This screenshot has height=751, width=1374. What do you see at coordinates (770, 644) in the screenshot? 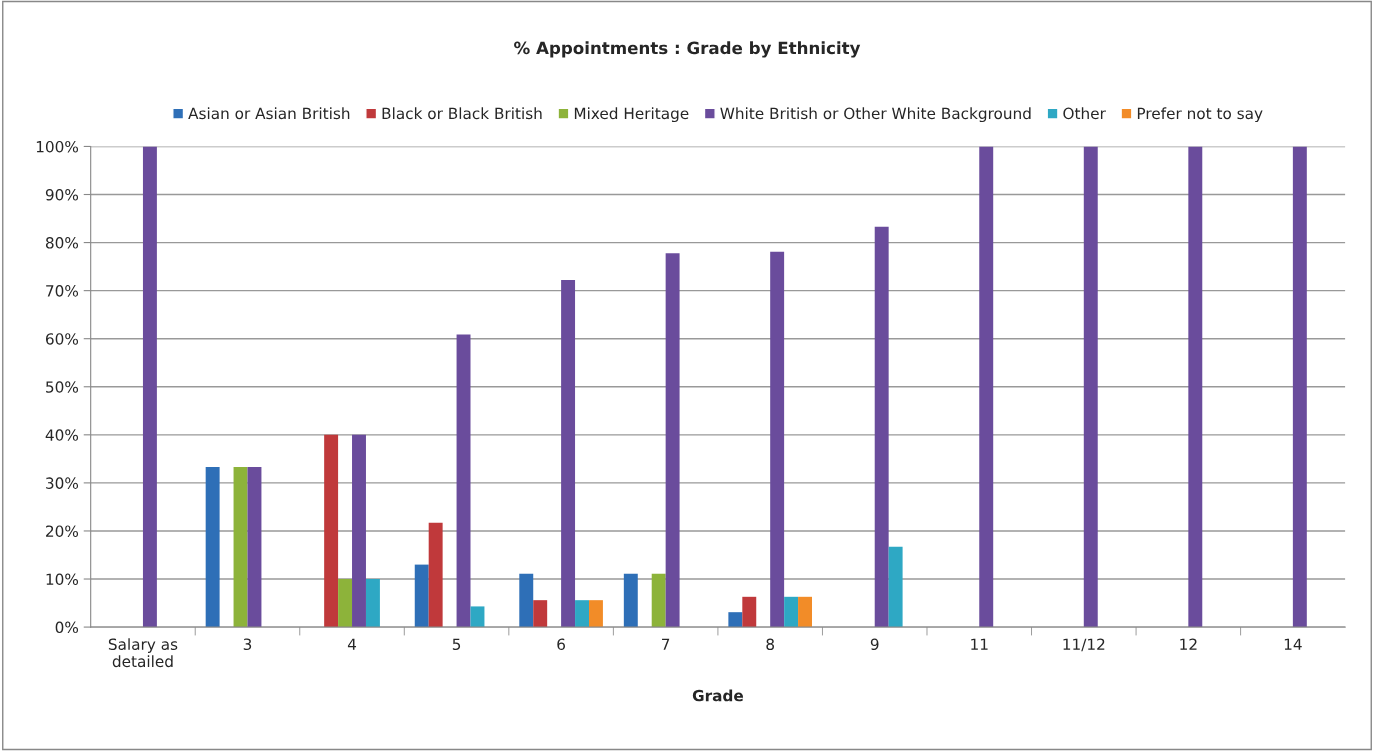
I see `x-tick-label: 8` at bounding box center [770, 644].